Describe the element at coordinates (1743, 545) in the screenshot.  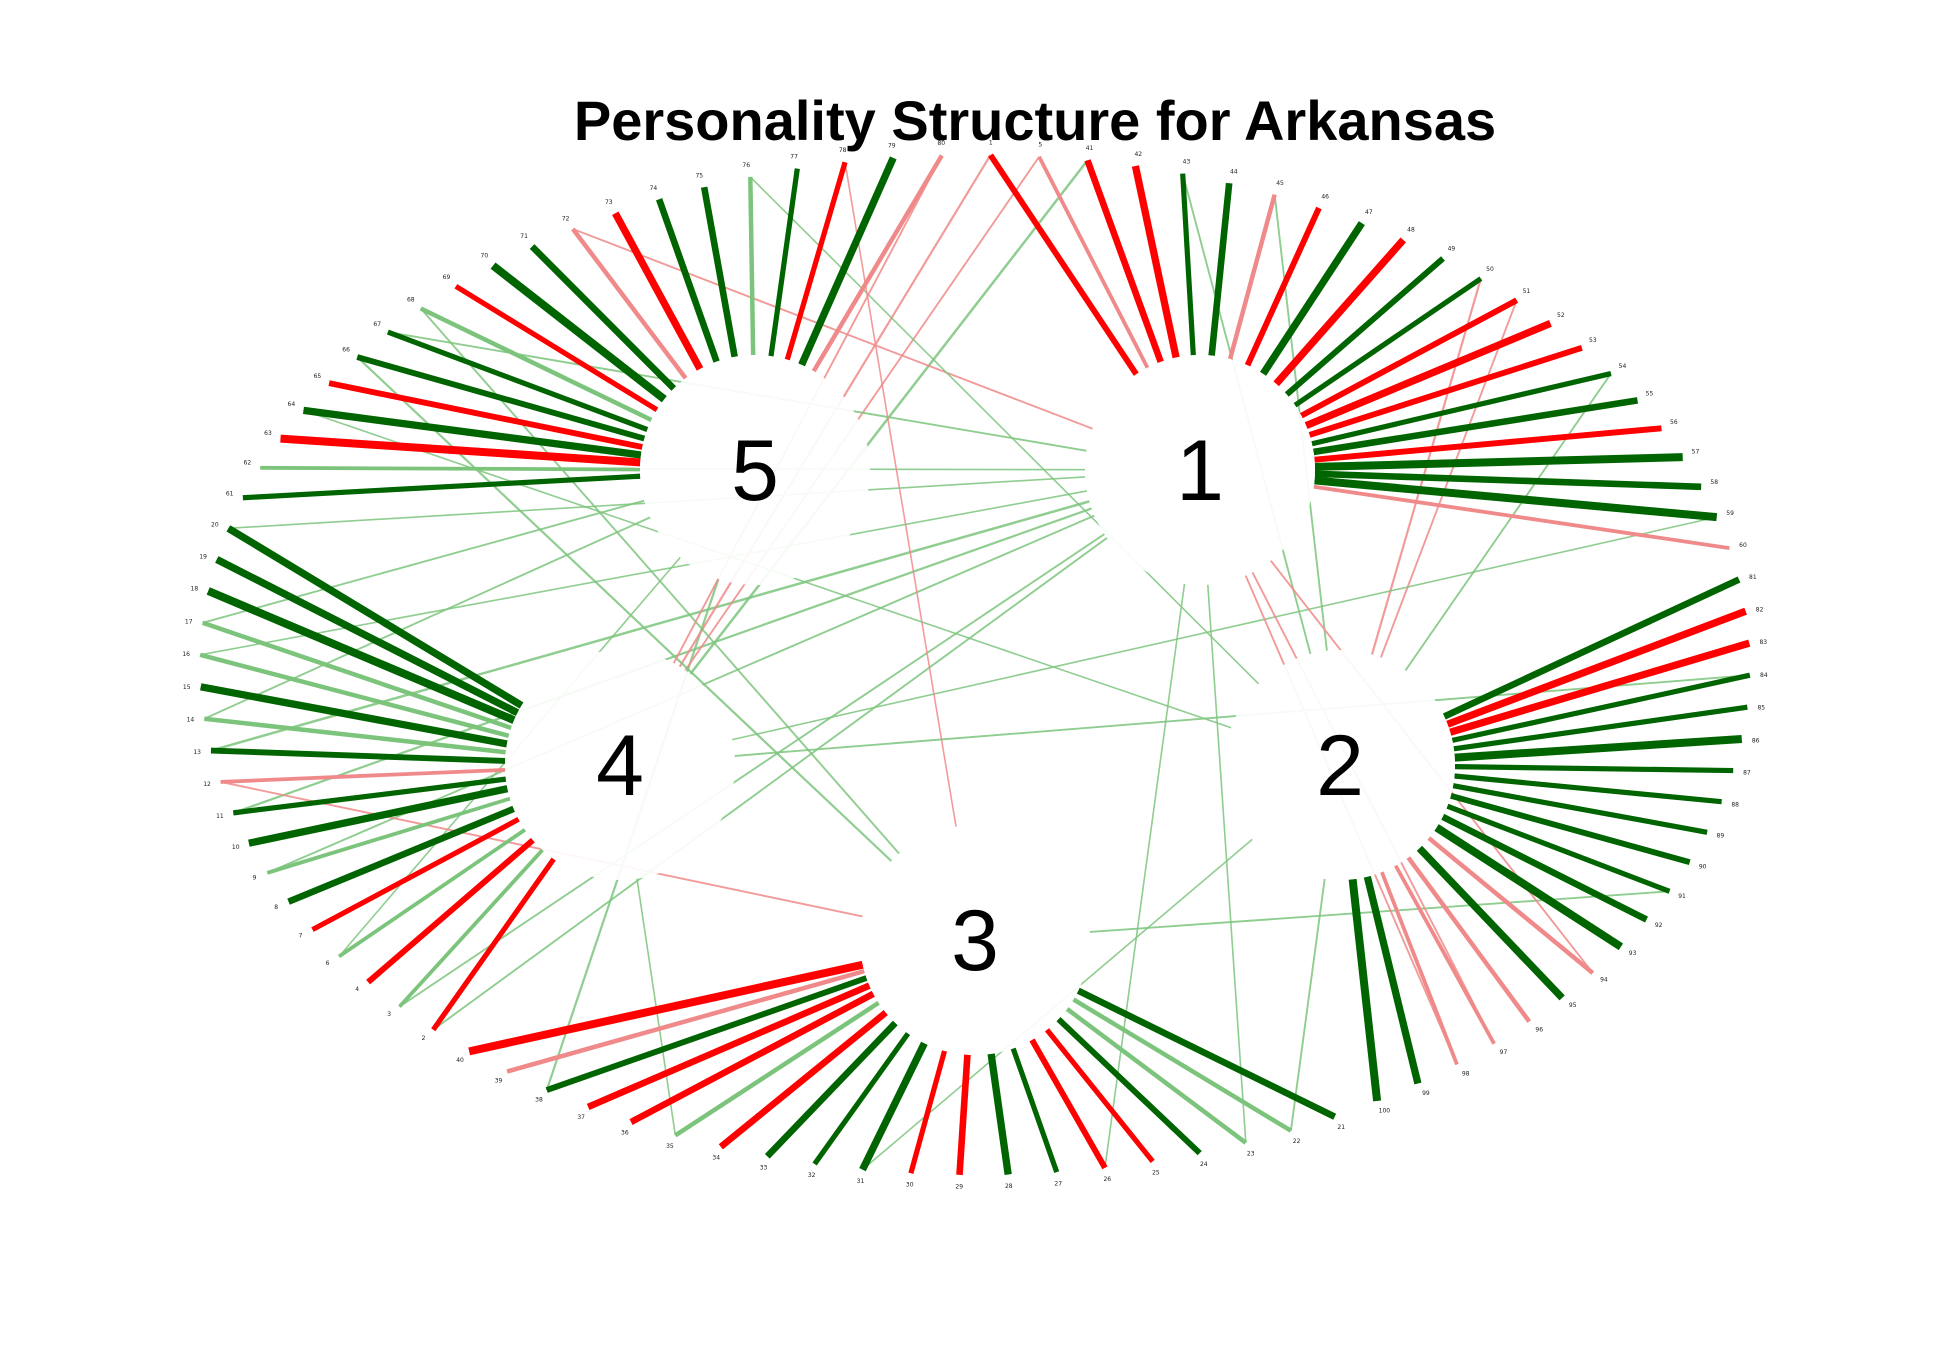
I see `item-label-60: 60` at that location.